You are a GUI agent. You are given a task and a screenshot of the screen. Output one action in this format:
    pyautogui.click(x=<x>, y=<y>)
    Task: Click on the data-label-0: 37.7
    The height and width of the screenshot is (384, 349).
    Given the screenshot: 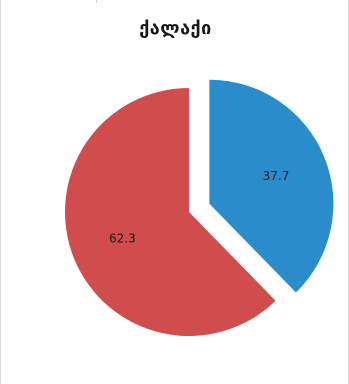 What is the action you would take?
    pyautogui.click(x=276, y=176)
    